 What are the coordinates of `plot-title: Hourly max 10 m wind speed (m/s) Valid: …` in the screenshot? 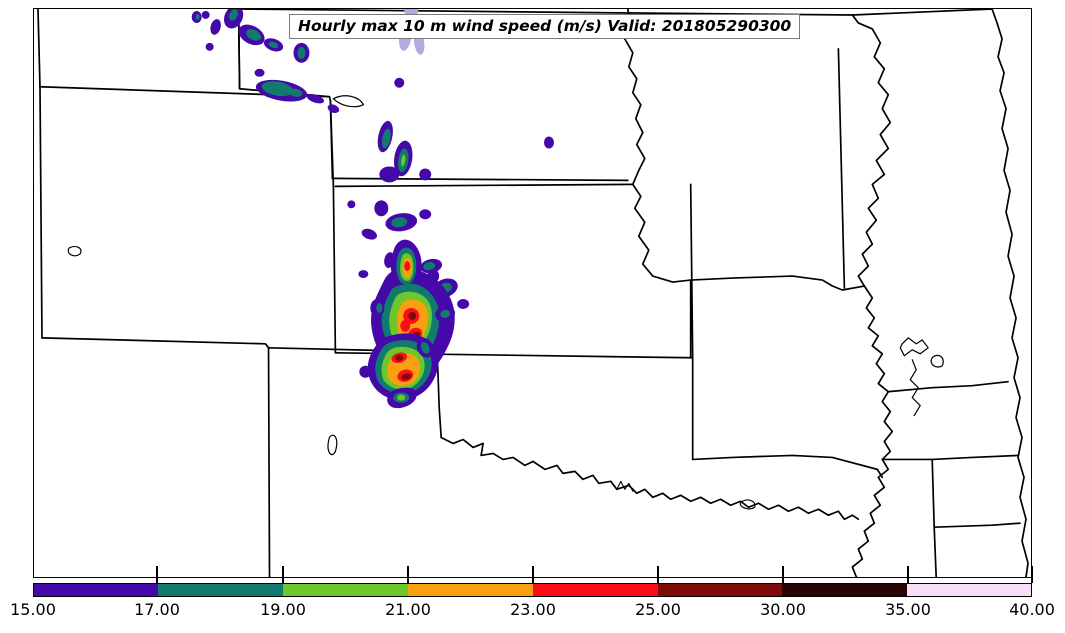 It's located at (545, 26).